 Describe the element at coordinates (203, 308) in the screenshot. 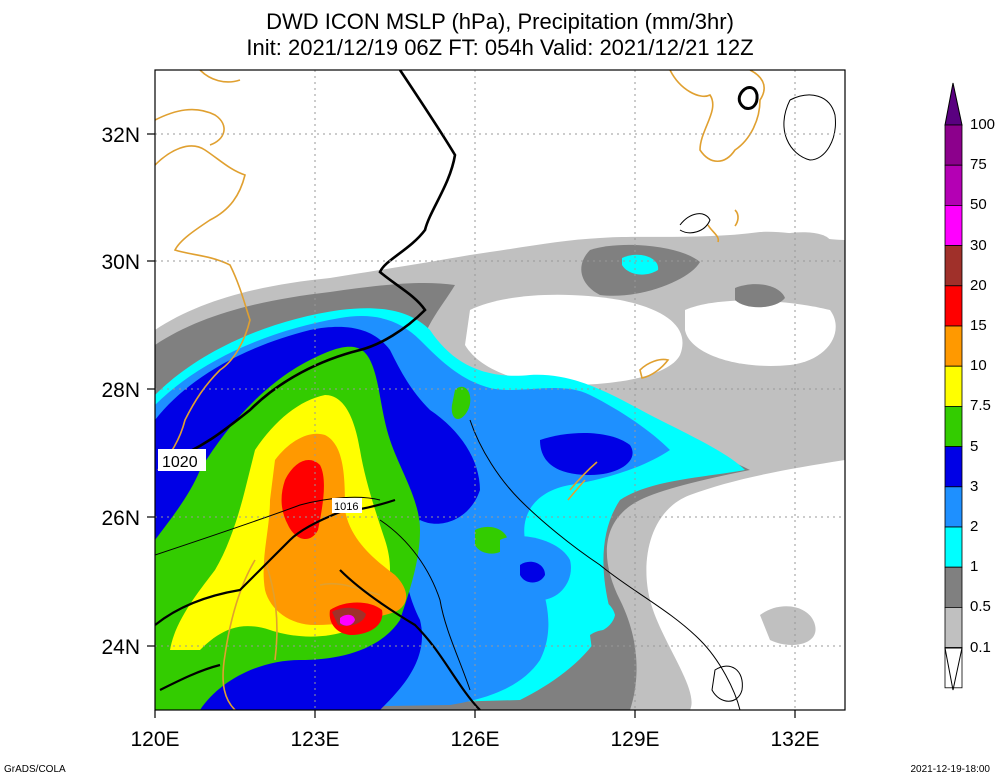

I see `coastline-china` at that location.